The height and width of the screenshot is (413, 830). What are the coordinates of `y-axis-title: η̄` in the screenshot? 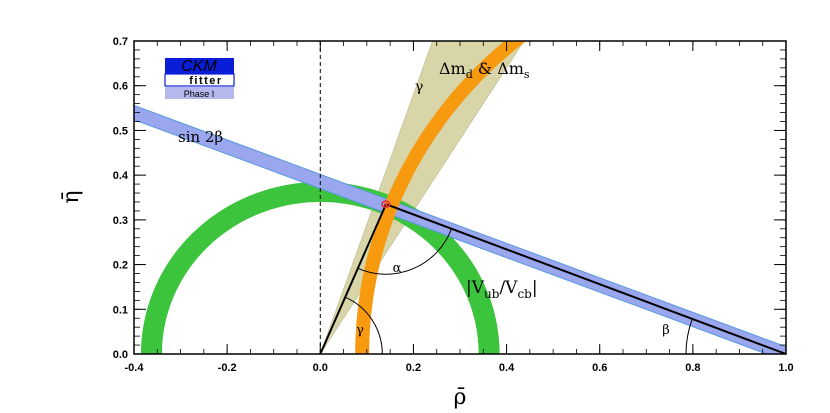 It's located at (71, 196).